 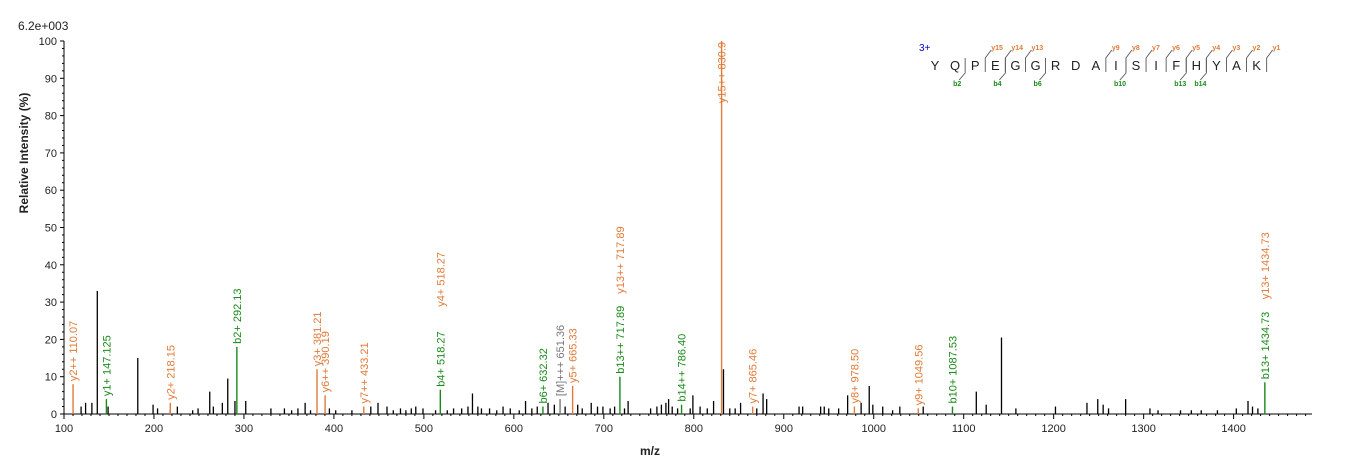 What do you see at coordinates (730, 424) in the screenshot?
I see `x-tick: 800` at bounding box center [730, 424].